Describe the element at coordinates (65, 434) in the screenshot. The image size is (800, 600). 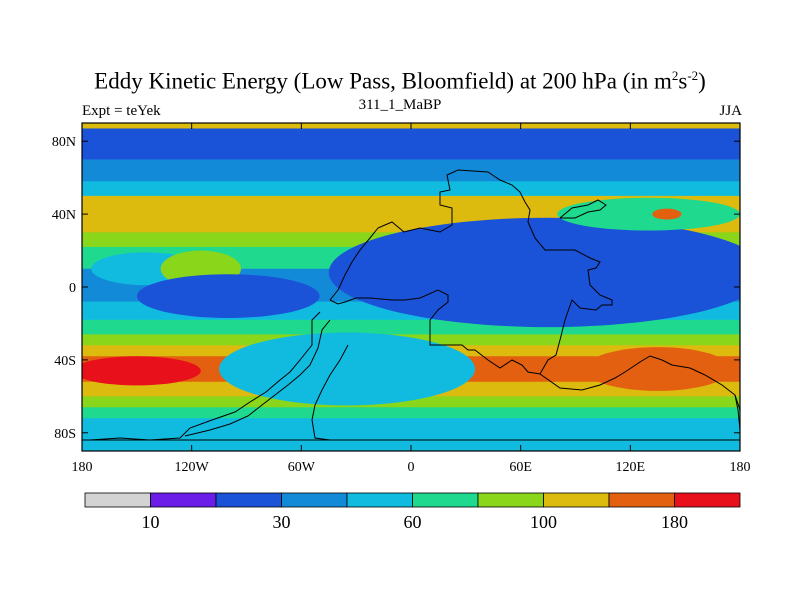
I see `y-tick-label-4: 80S` at that location.